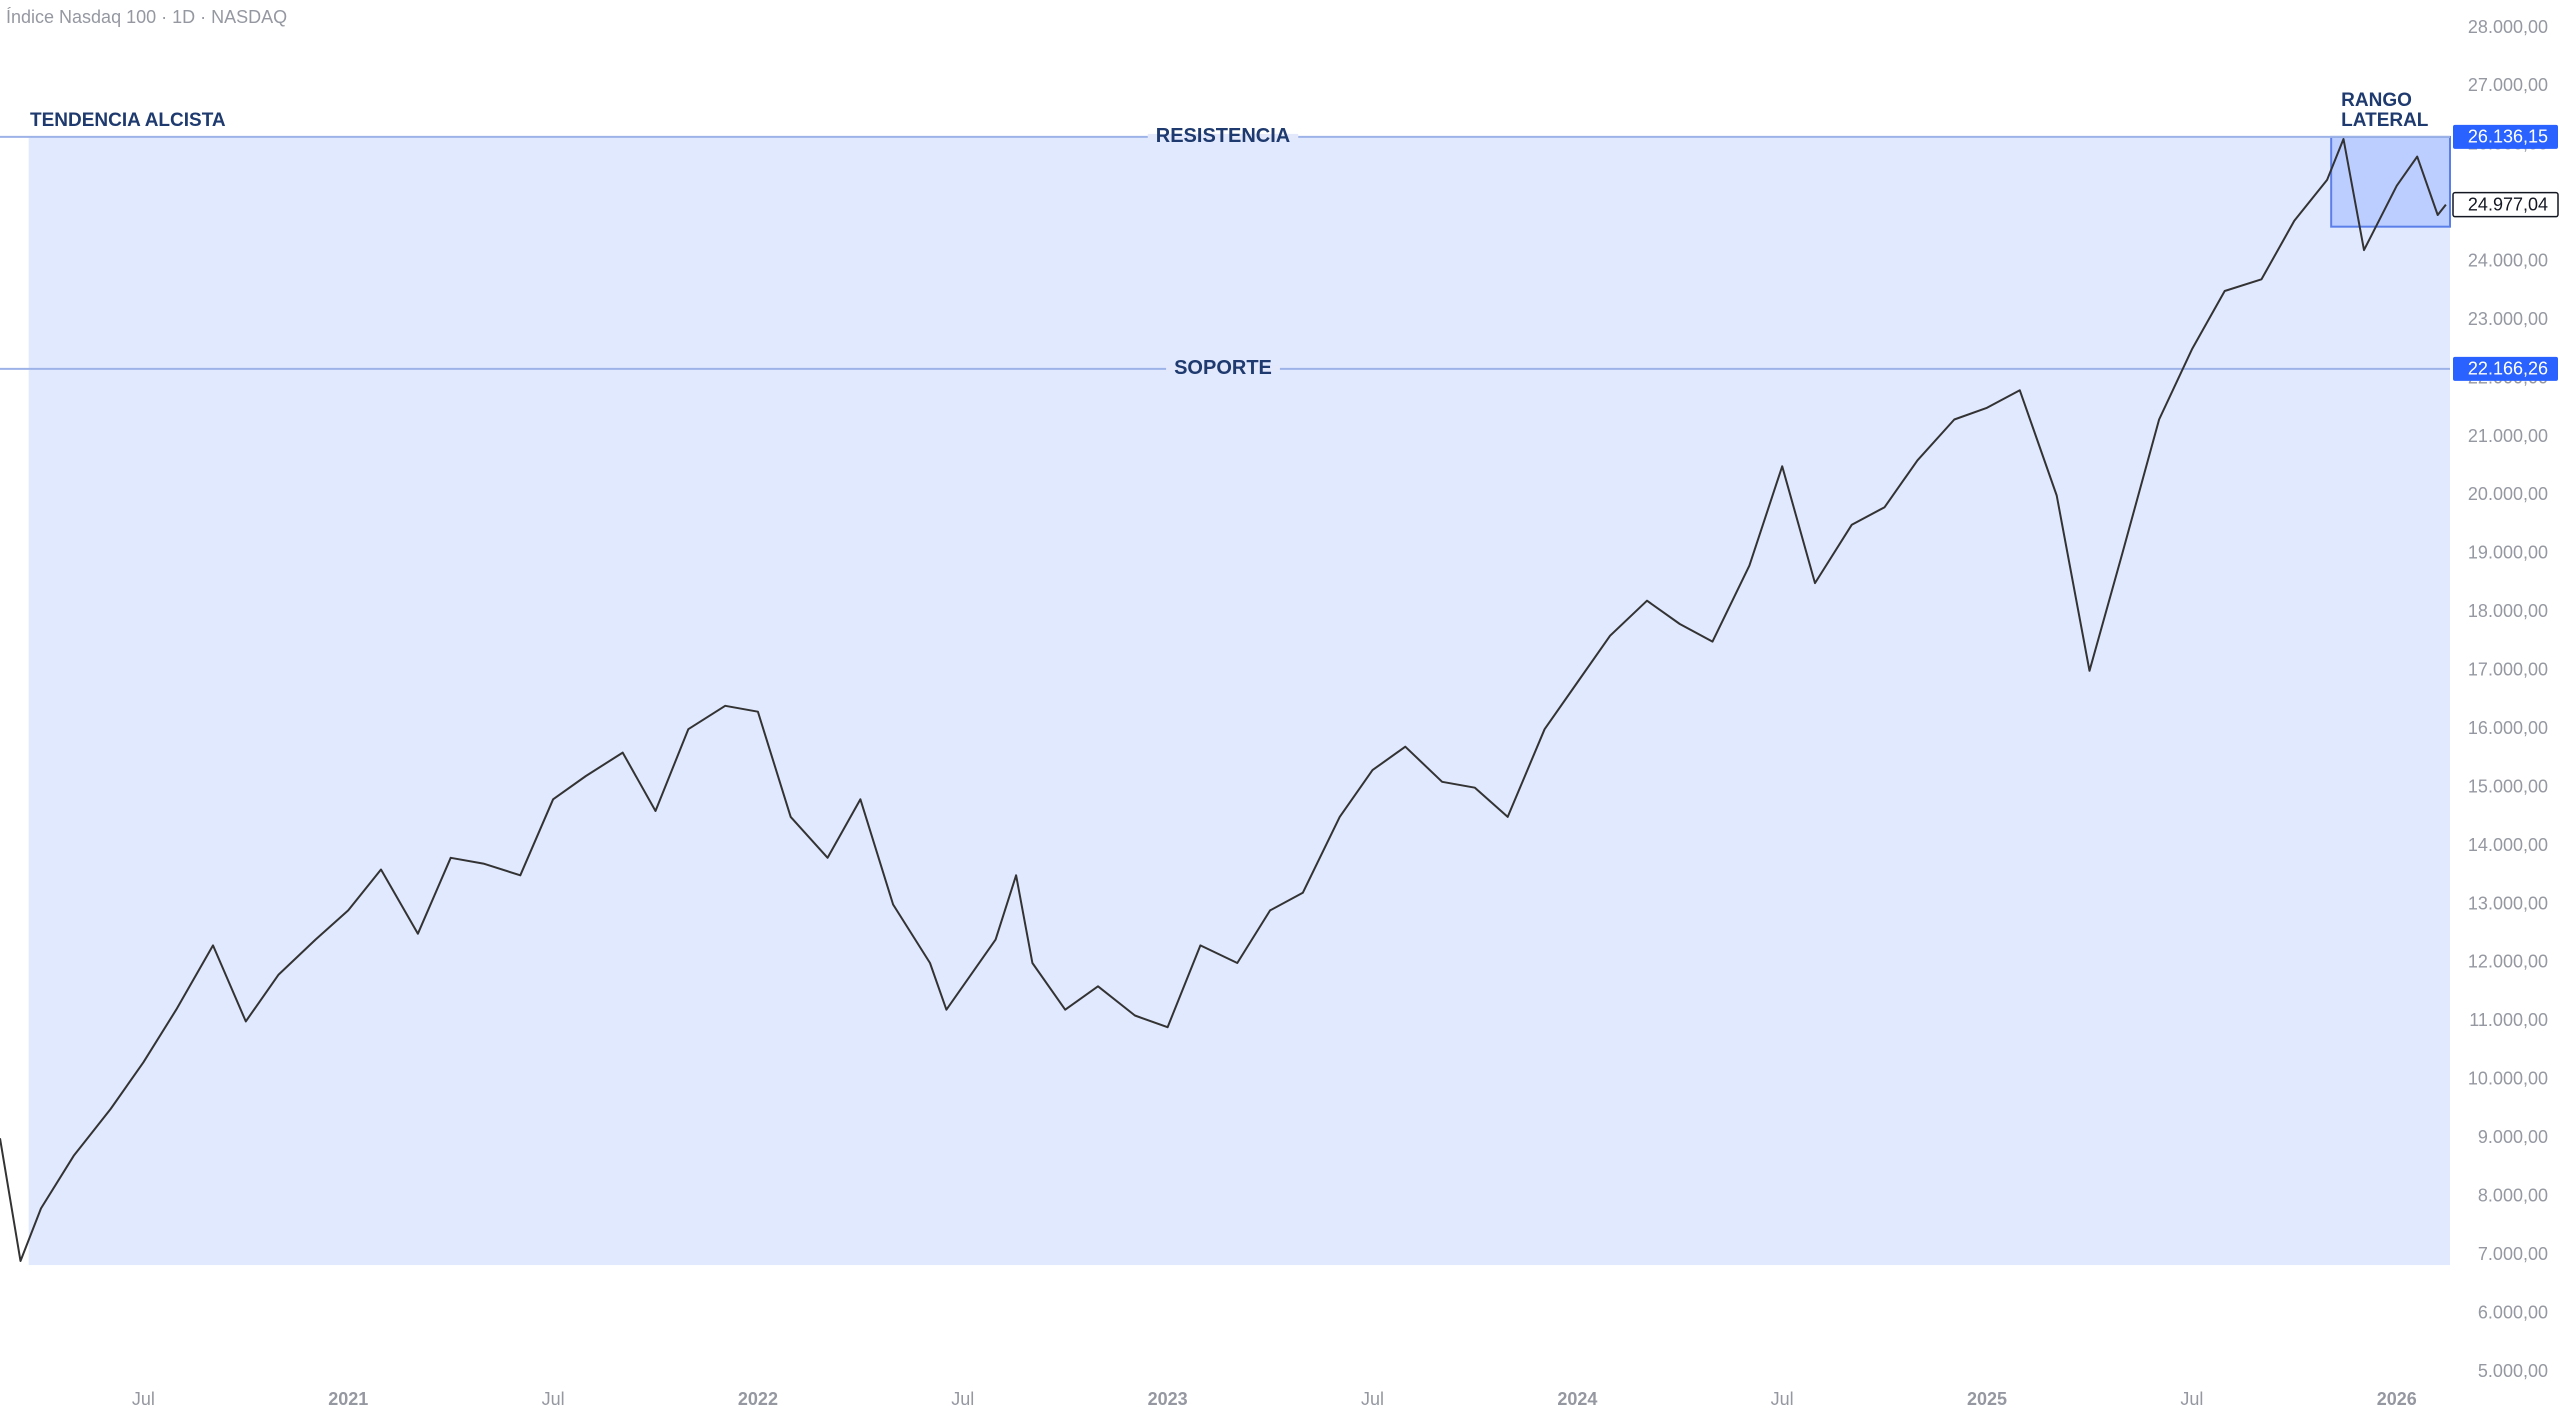  Describe the element at coordinates (2385, 120) in the screenshot. I see `zone-label: LATERAL` at that location.